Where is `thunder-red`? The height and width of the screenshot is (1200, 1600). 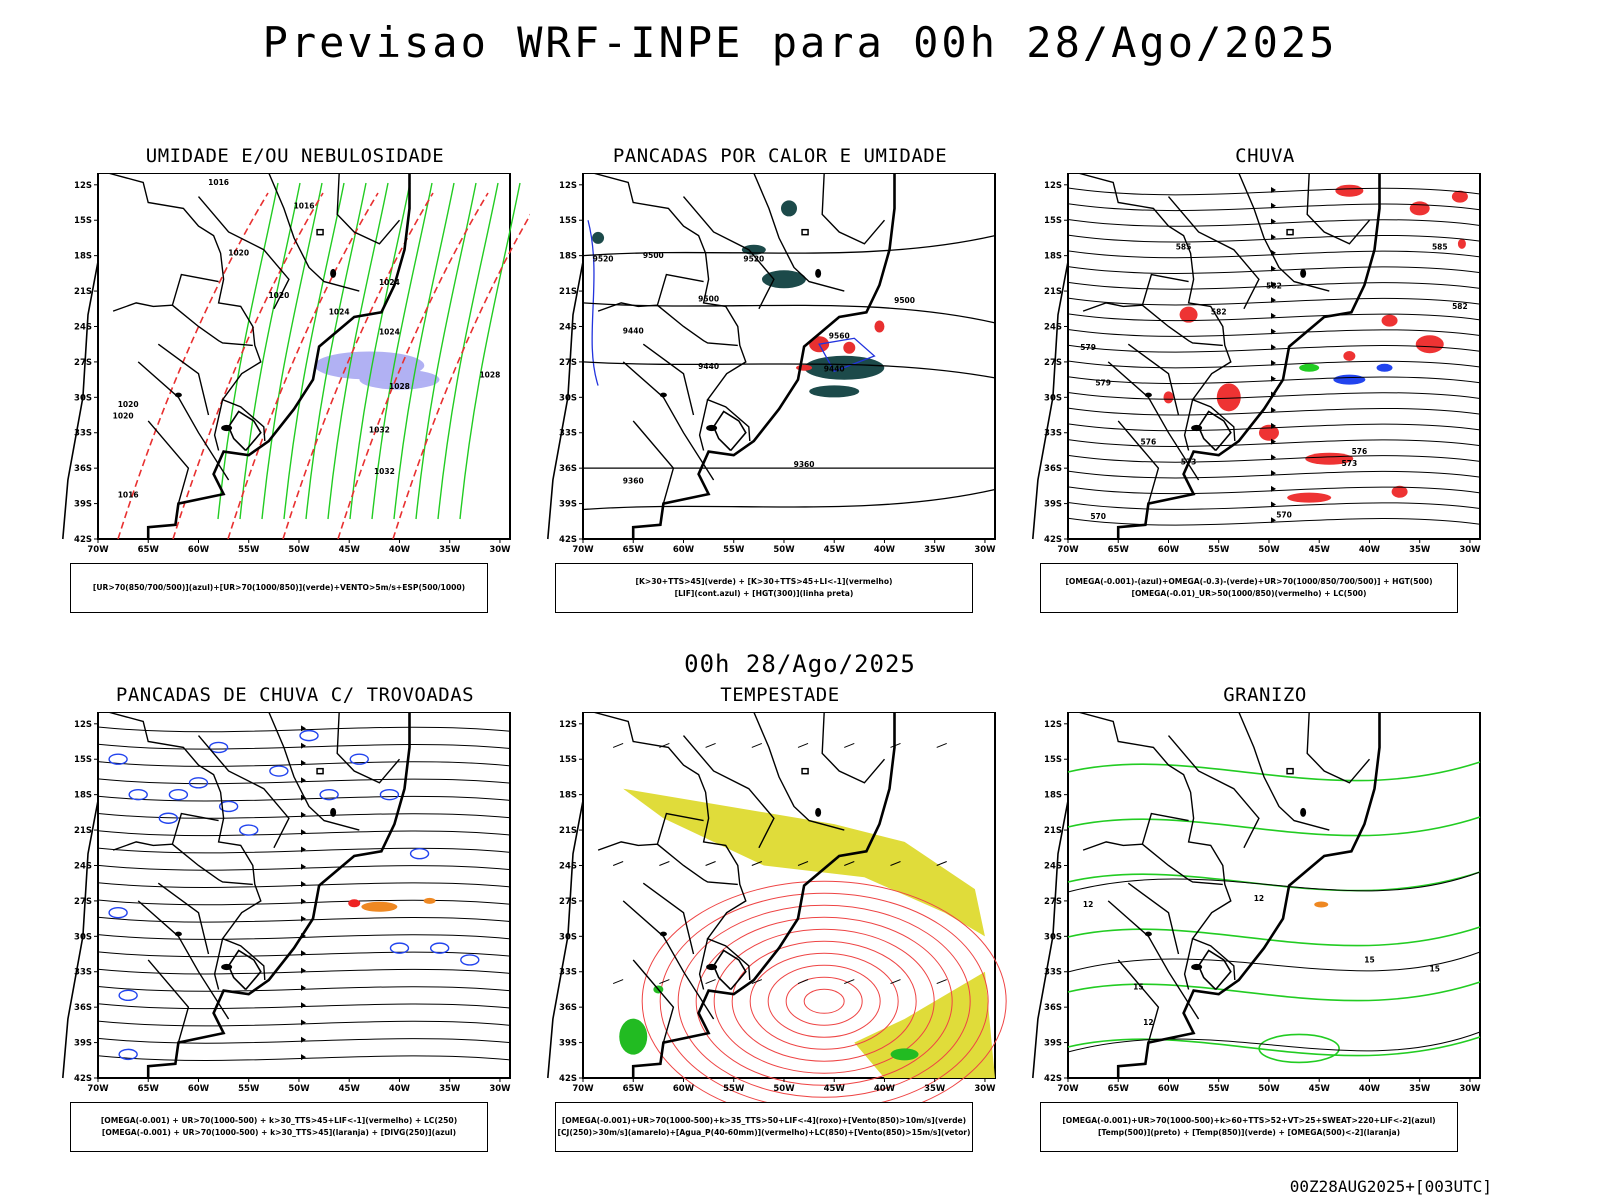 thunder-red is located at coordinates (354, 903).